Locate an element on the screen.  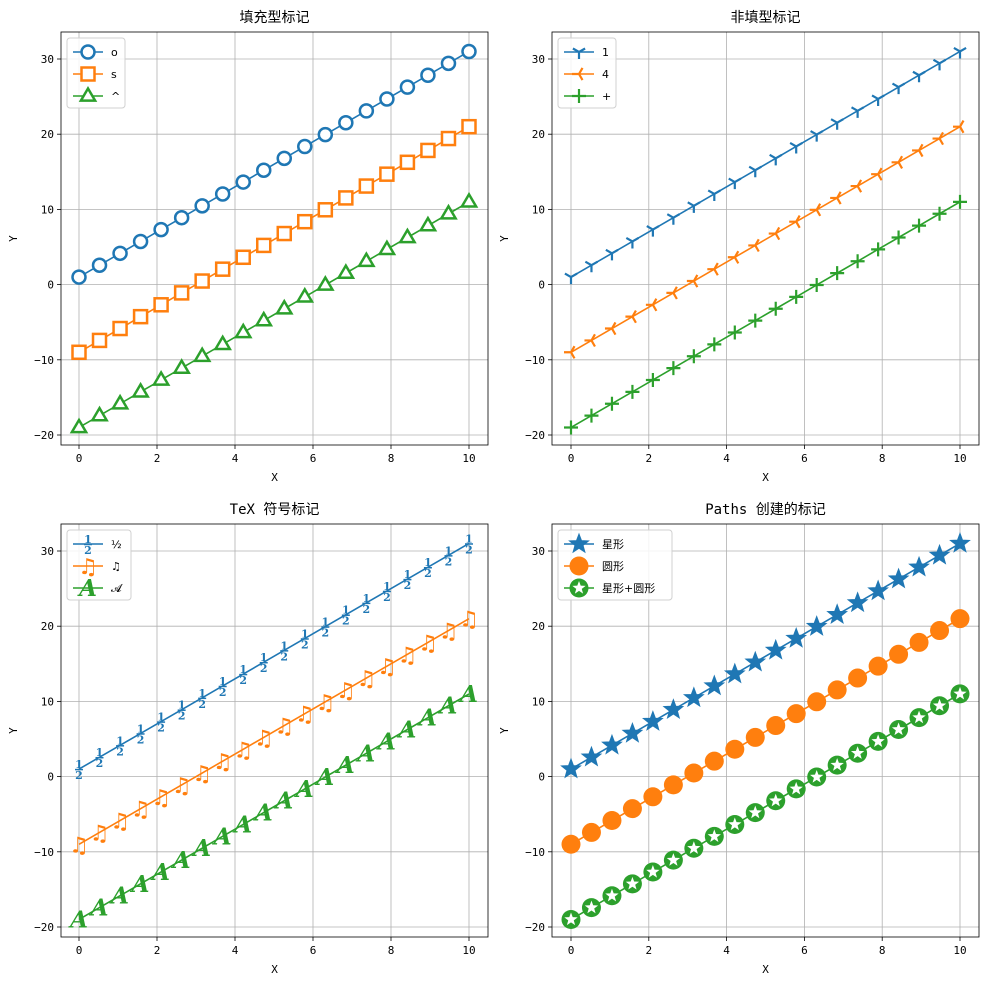
series-2: ♫ ♫ ♫ ♫ ♫ ♫ ♫ ♫ ♫ ♫ ♫ ♫ ♫ ♫ ♫ ♫ ♫ ♫ ♫ ♫ is located at coordinates (274, 733).